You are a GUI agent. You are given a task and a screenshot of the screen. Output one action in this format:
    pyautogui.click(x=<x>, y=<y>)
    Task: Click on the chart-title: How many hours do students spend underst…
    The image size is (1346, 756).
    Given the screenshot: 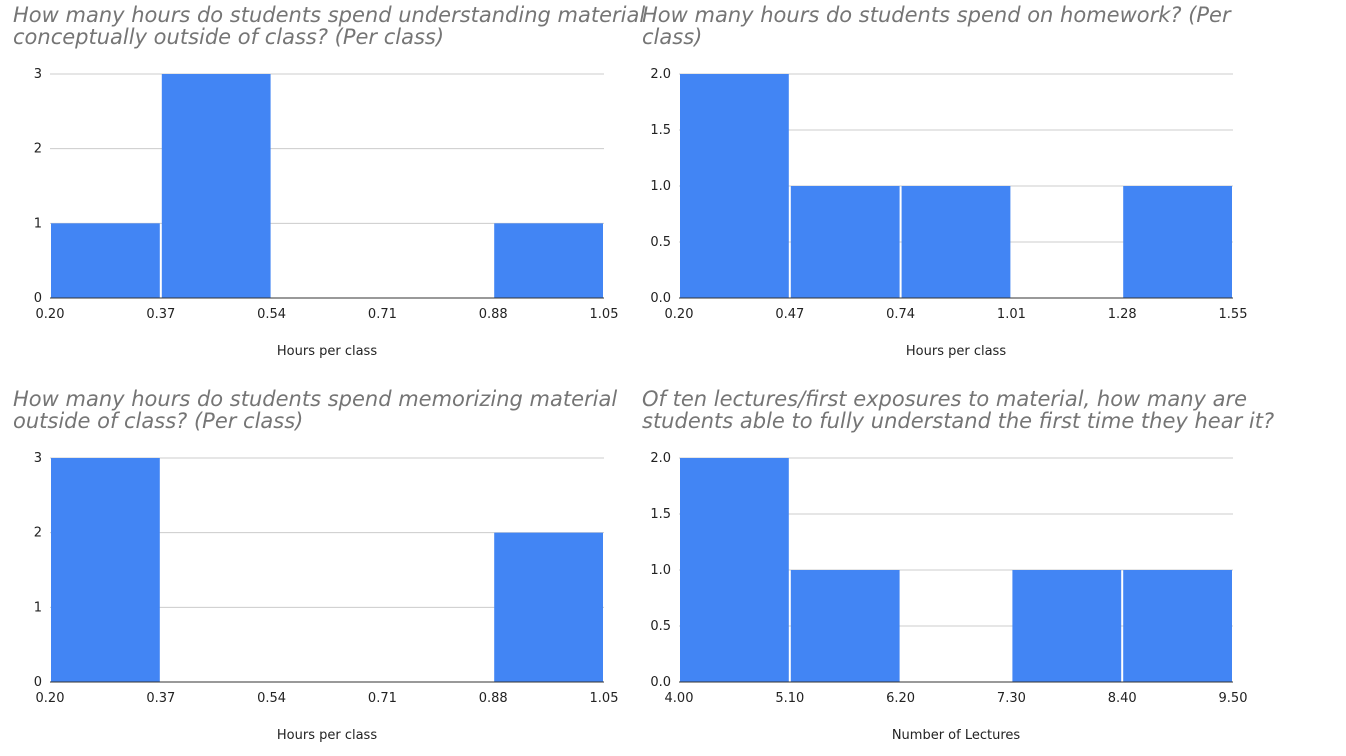 What is the action you would take?
    pyautogui.click(x=329, y=26)
    